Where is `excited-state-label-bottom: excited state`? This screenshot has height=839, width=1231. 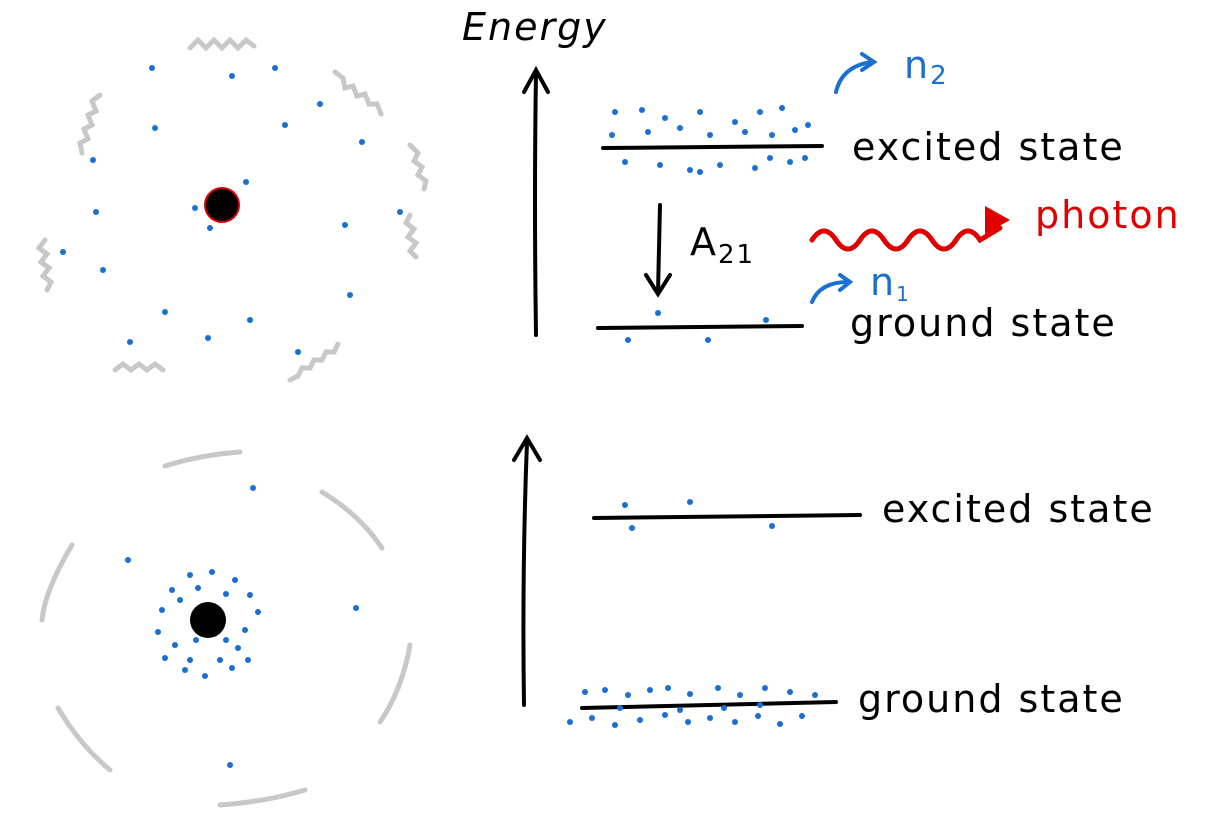 excited-state-label-bottom: excited state is located at coordinates (1018, 509).